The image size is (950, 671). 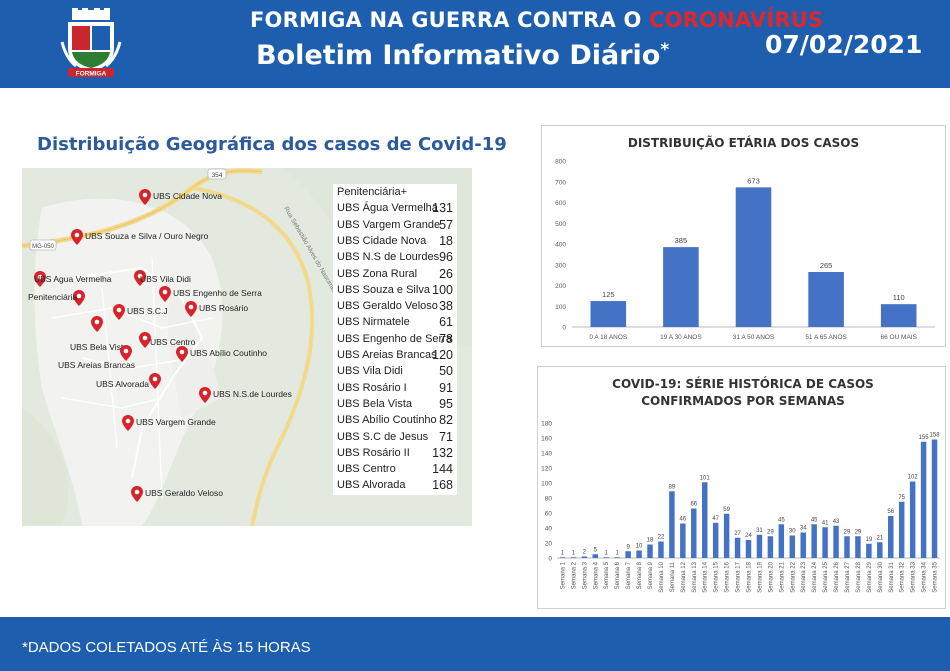 I want to click on weekly-chart-category-label: Semana 25, so click(x=826, y=576).